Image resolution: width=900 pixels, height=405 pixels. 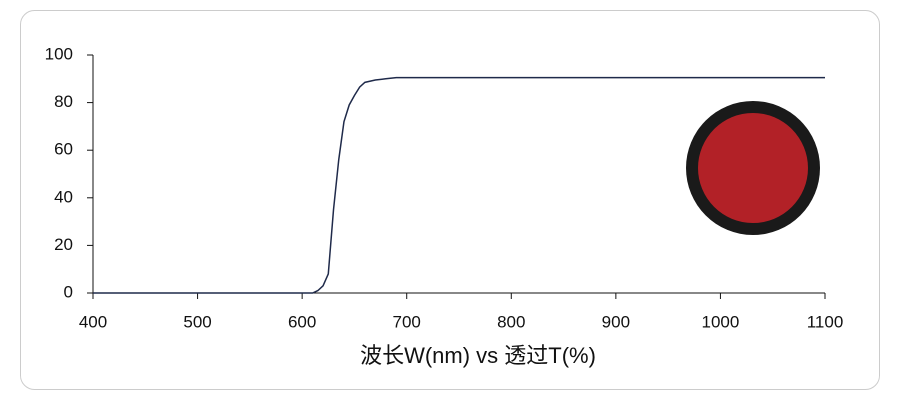 What do you see at coordinates (197, 321) in the screenshot?
I see `x-tick-label: 500` at bounding box center [197, 321].